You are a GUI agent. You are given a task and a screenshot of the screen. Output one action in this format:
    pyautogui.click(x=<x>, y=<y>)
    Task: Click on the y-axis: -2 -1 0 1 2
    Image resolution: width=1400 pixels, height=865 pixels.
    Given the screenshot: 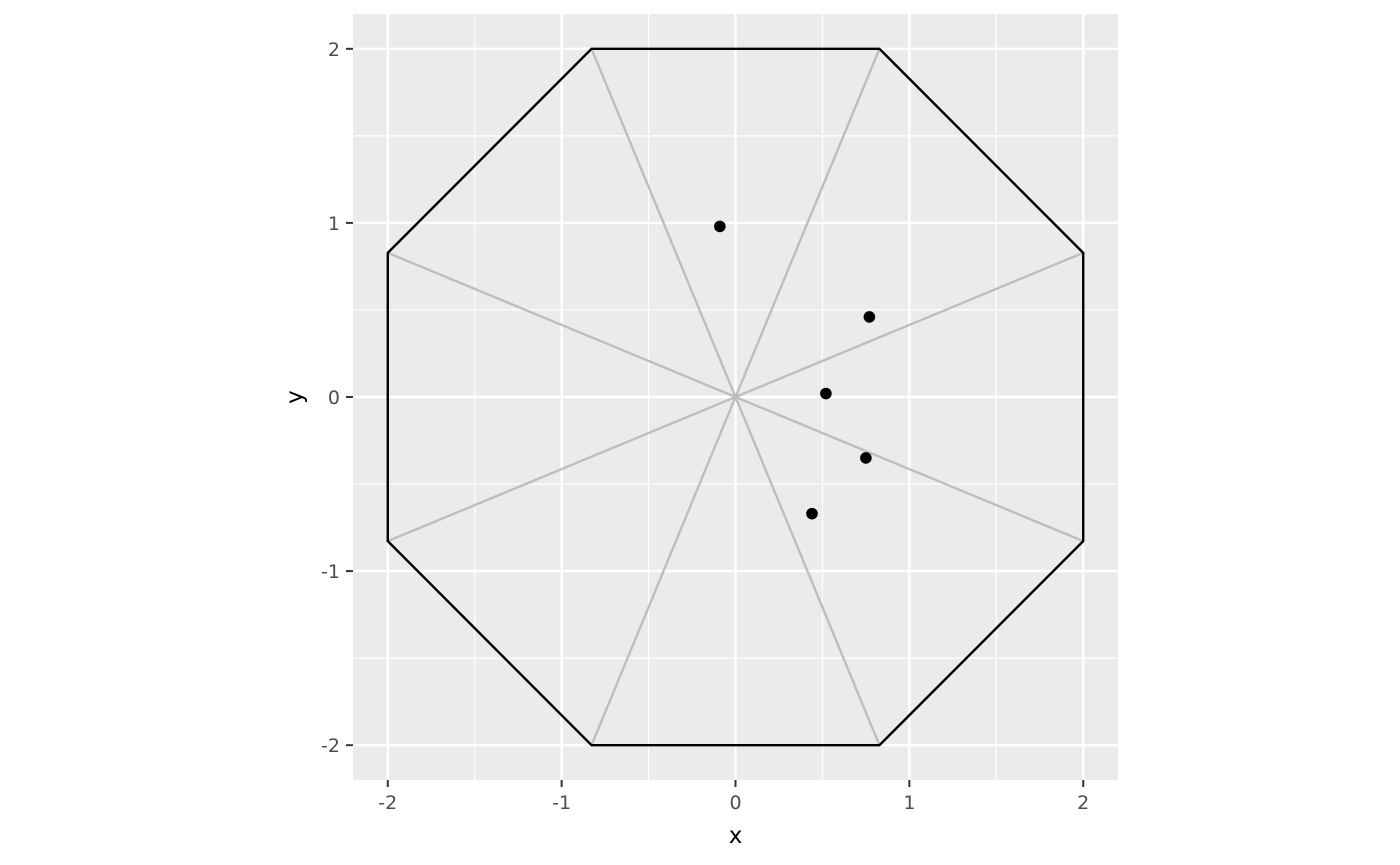 What is the action you would take?
    pyautogui.click(x=337, y=398)
    